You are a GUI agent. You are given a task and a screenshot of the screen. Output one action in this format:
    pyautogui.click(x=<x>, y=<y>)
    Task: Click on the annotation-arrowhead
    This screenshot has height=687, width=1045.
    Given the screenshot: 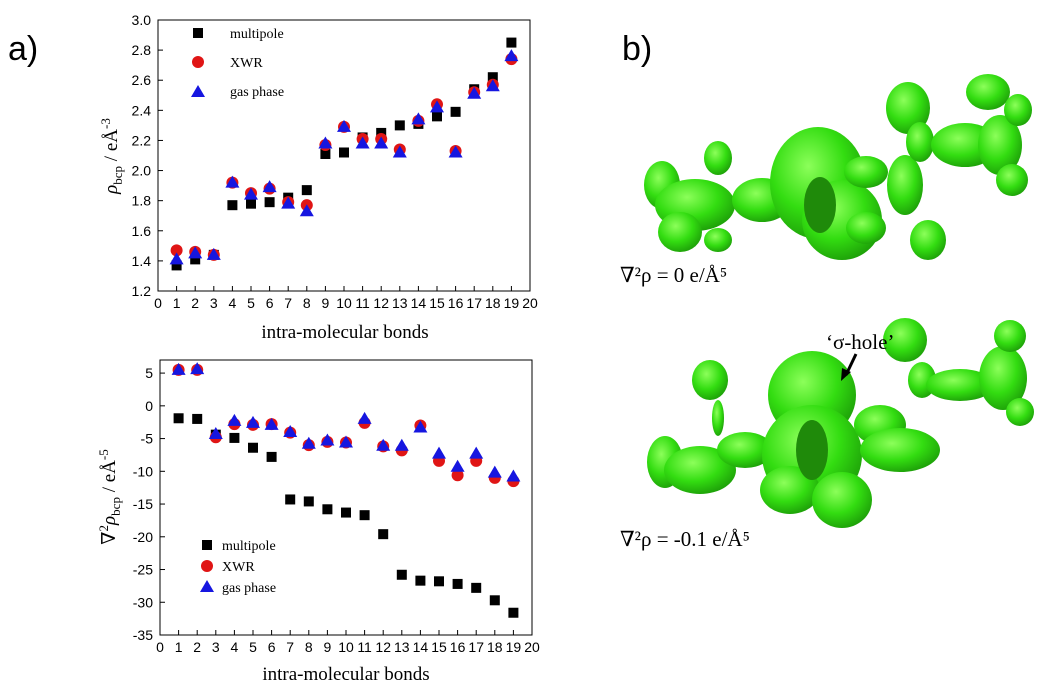 What is the action you would take?
    pyautogui.click(x=846, y=374)
    